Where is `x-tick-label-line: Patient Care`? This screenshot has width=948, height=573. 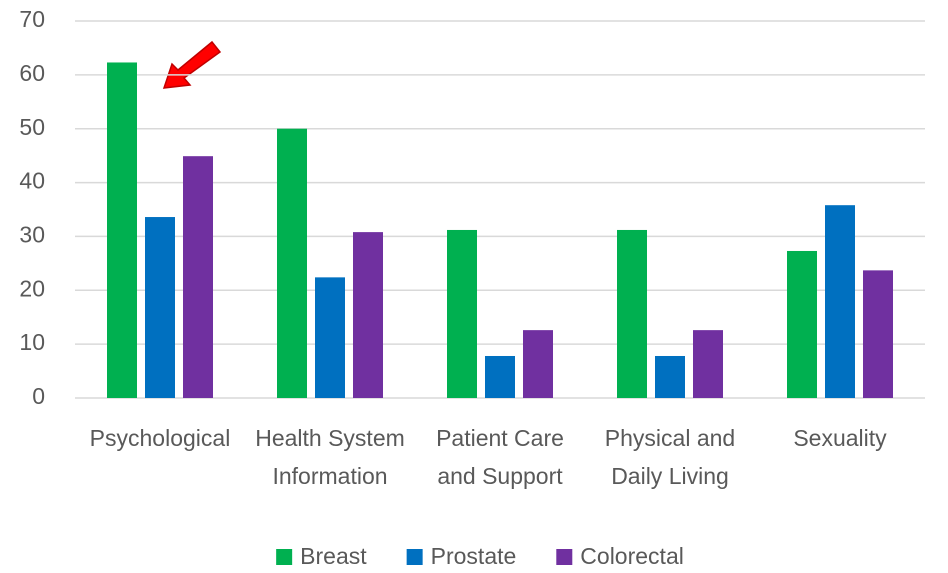
x-tick-label-line: Patient Care is located at coordinates (500, 438).